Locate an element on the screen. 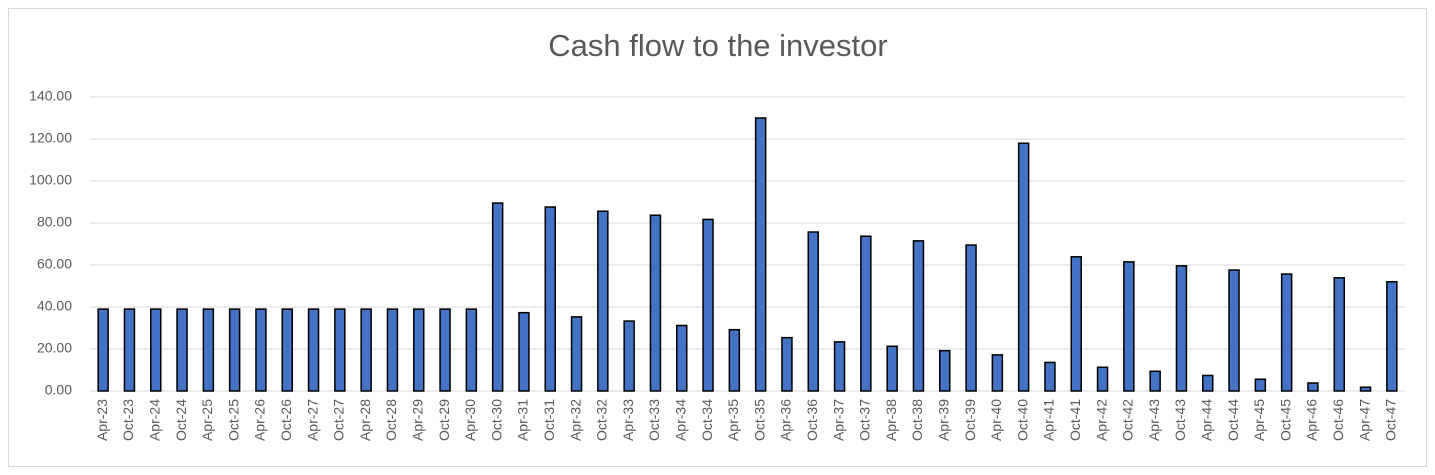  x-tick-label: Apr-40 is located at coordinates (996, 420).